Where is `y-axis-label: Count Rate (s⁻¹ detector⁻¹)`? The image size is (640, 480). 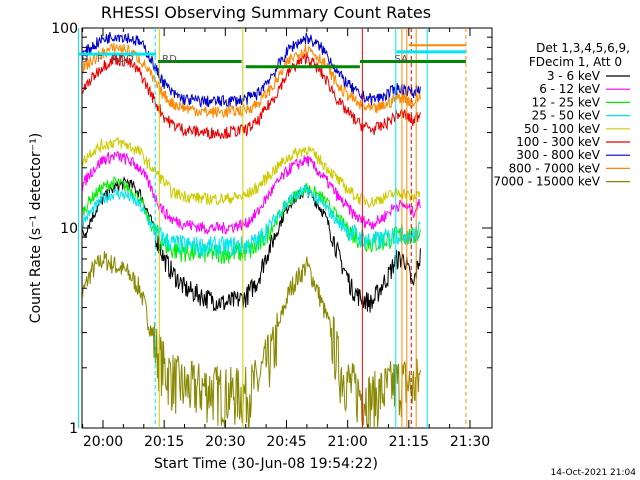
y-axis-label: Count Rate (s⁻¹ detector⁻¹) is located at coordinates (36, 228).